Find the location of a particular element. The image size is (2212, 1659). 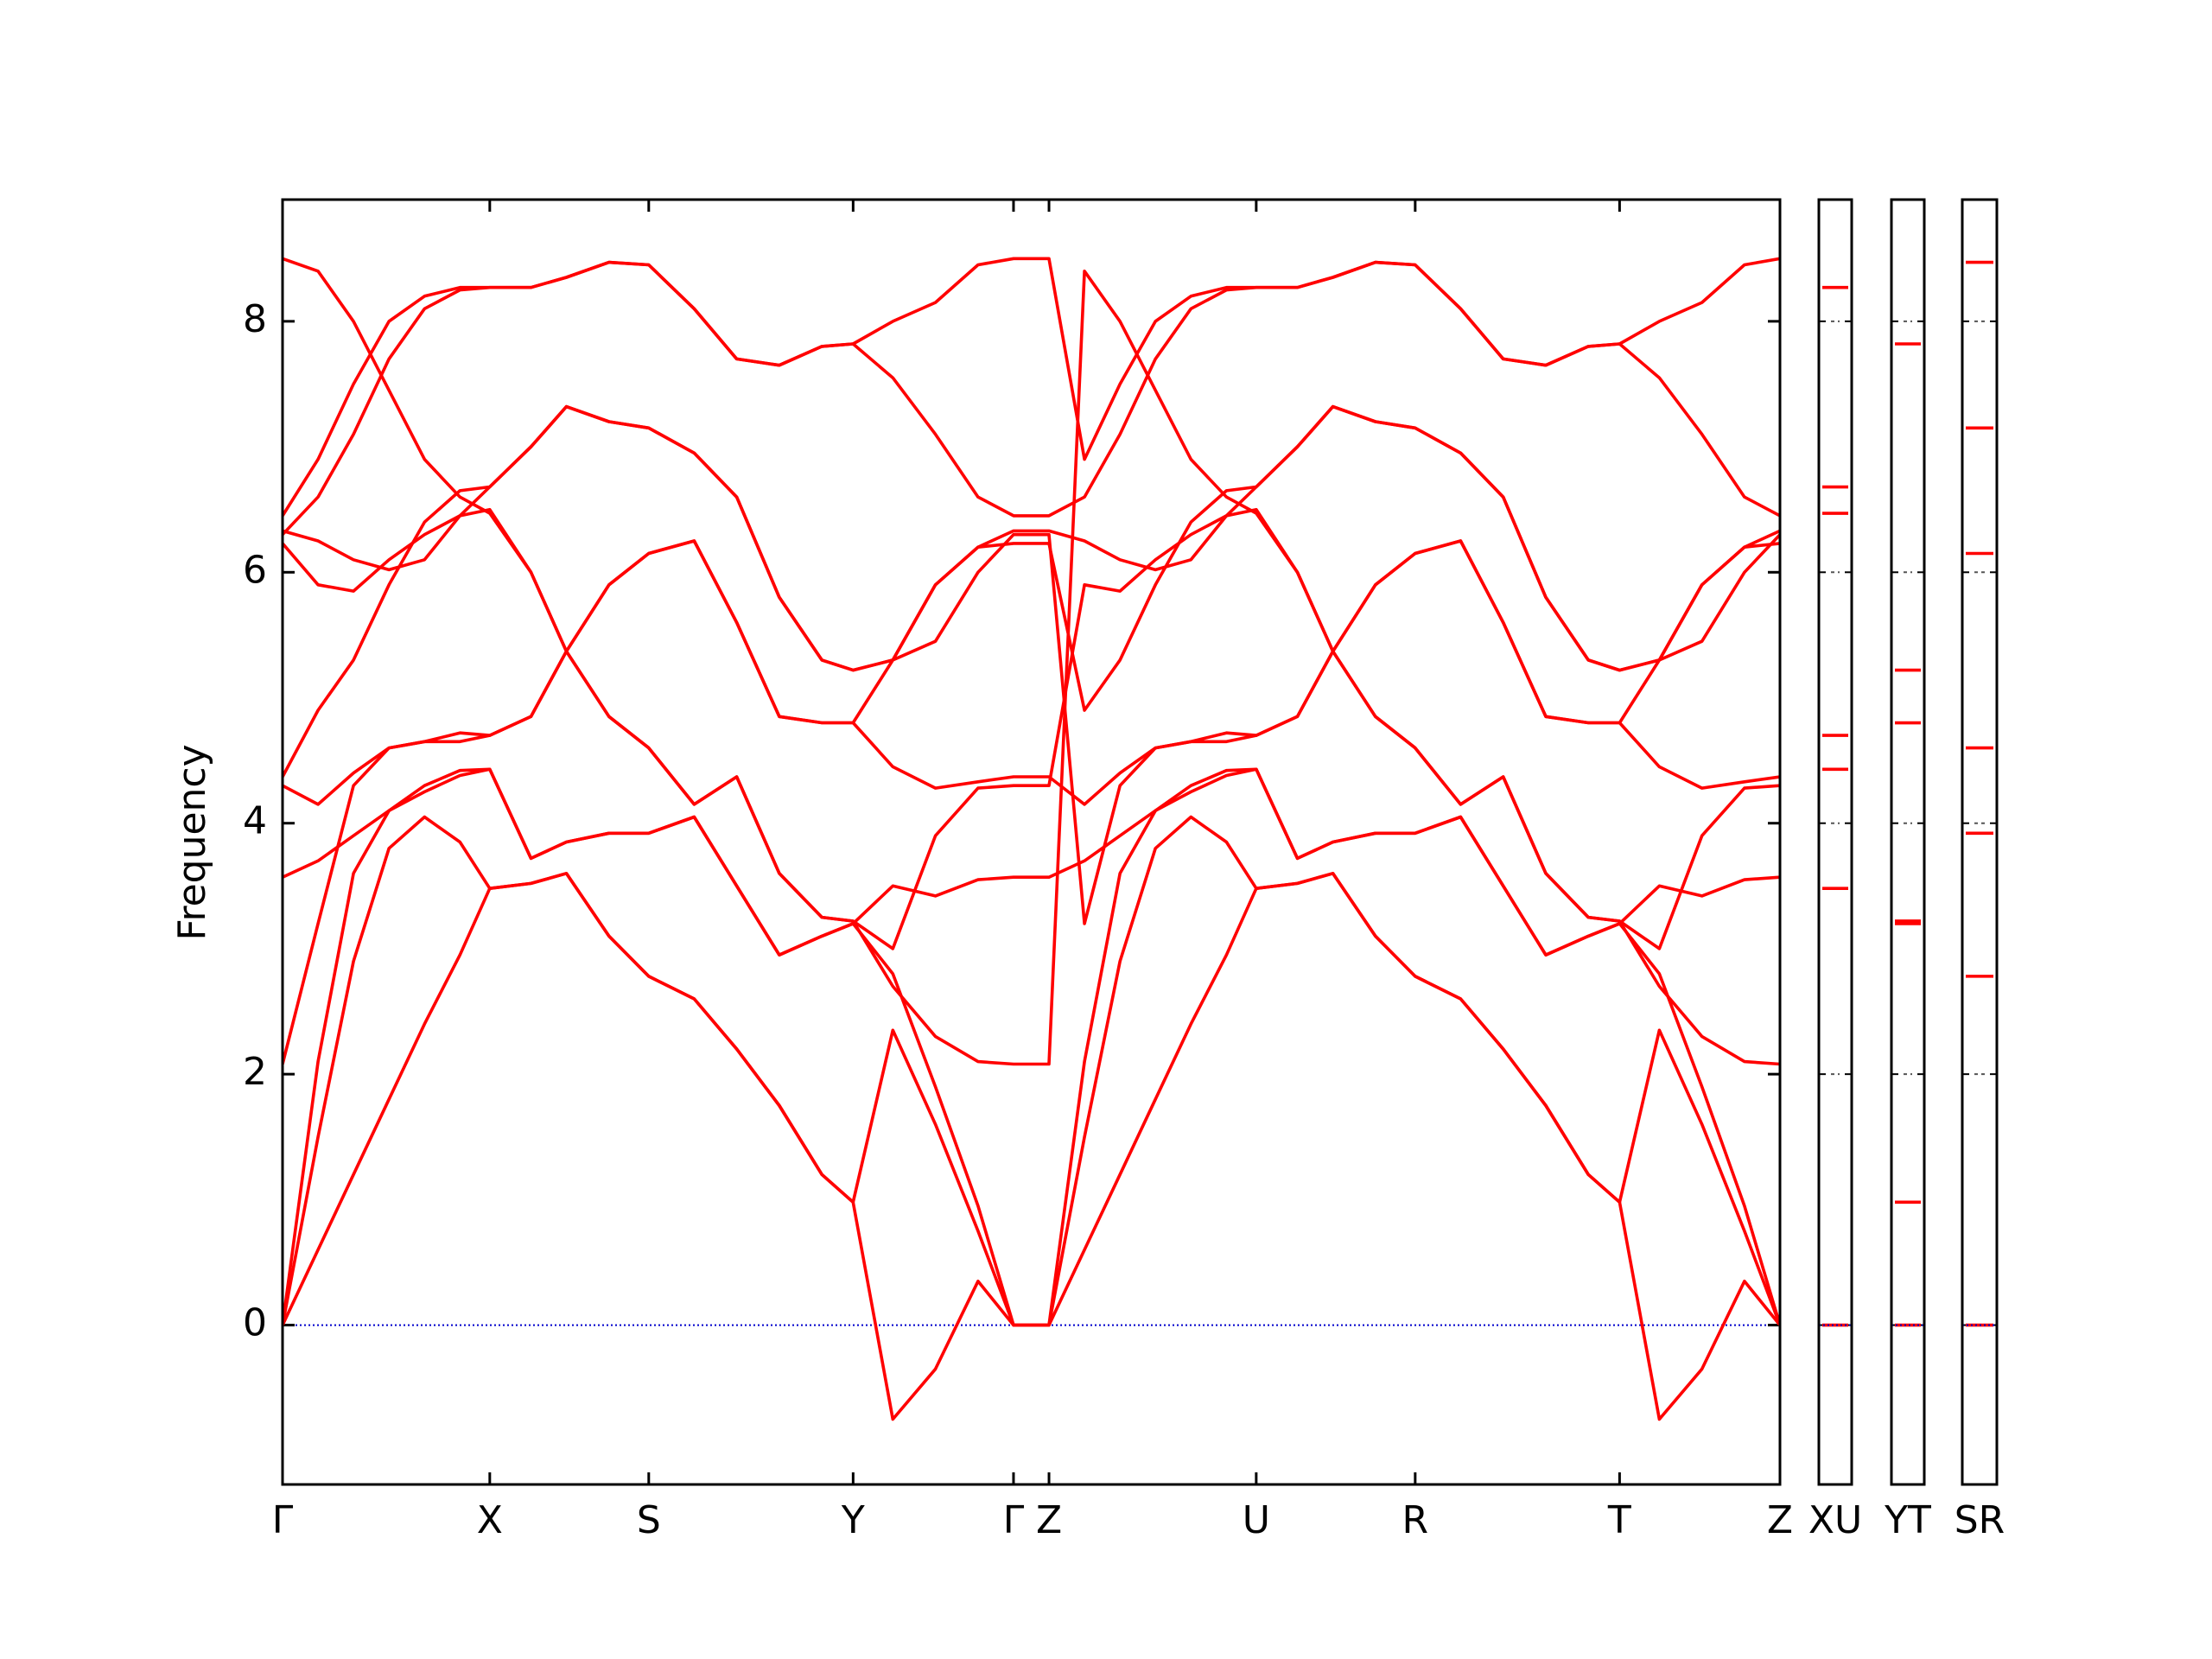

y-tick-label: 6 is located at coordinates (255, 570).